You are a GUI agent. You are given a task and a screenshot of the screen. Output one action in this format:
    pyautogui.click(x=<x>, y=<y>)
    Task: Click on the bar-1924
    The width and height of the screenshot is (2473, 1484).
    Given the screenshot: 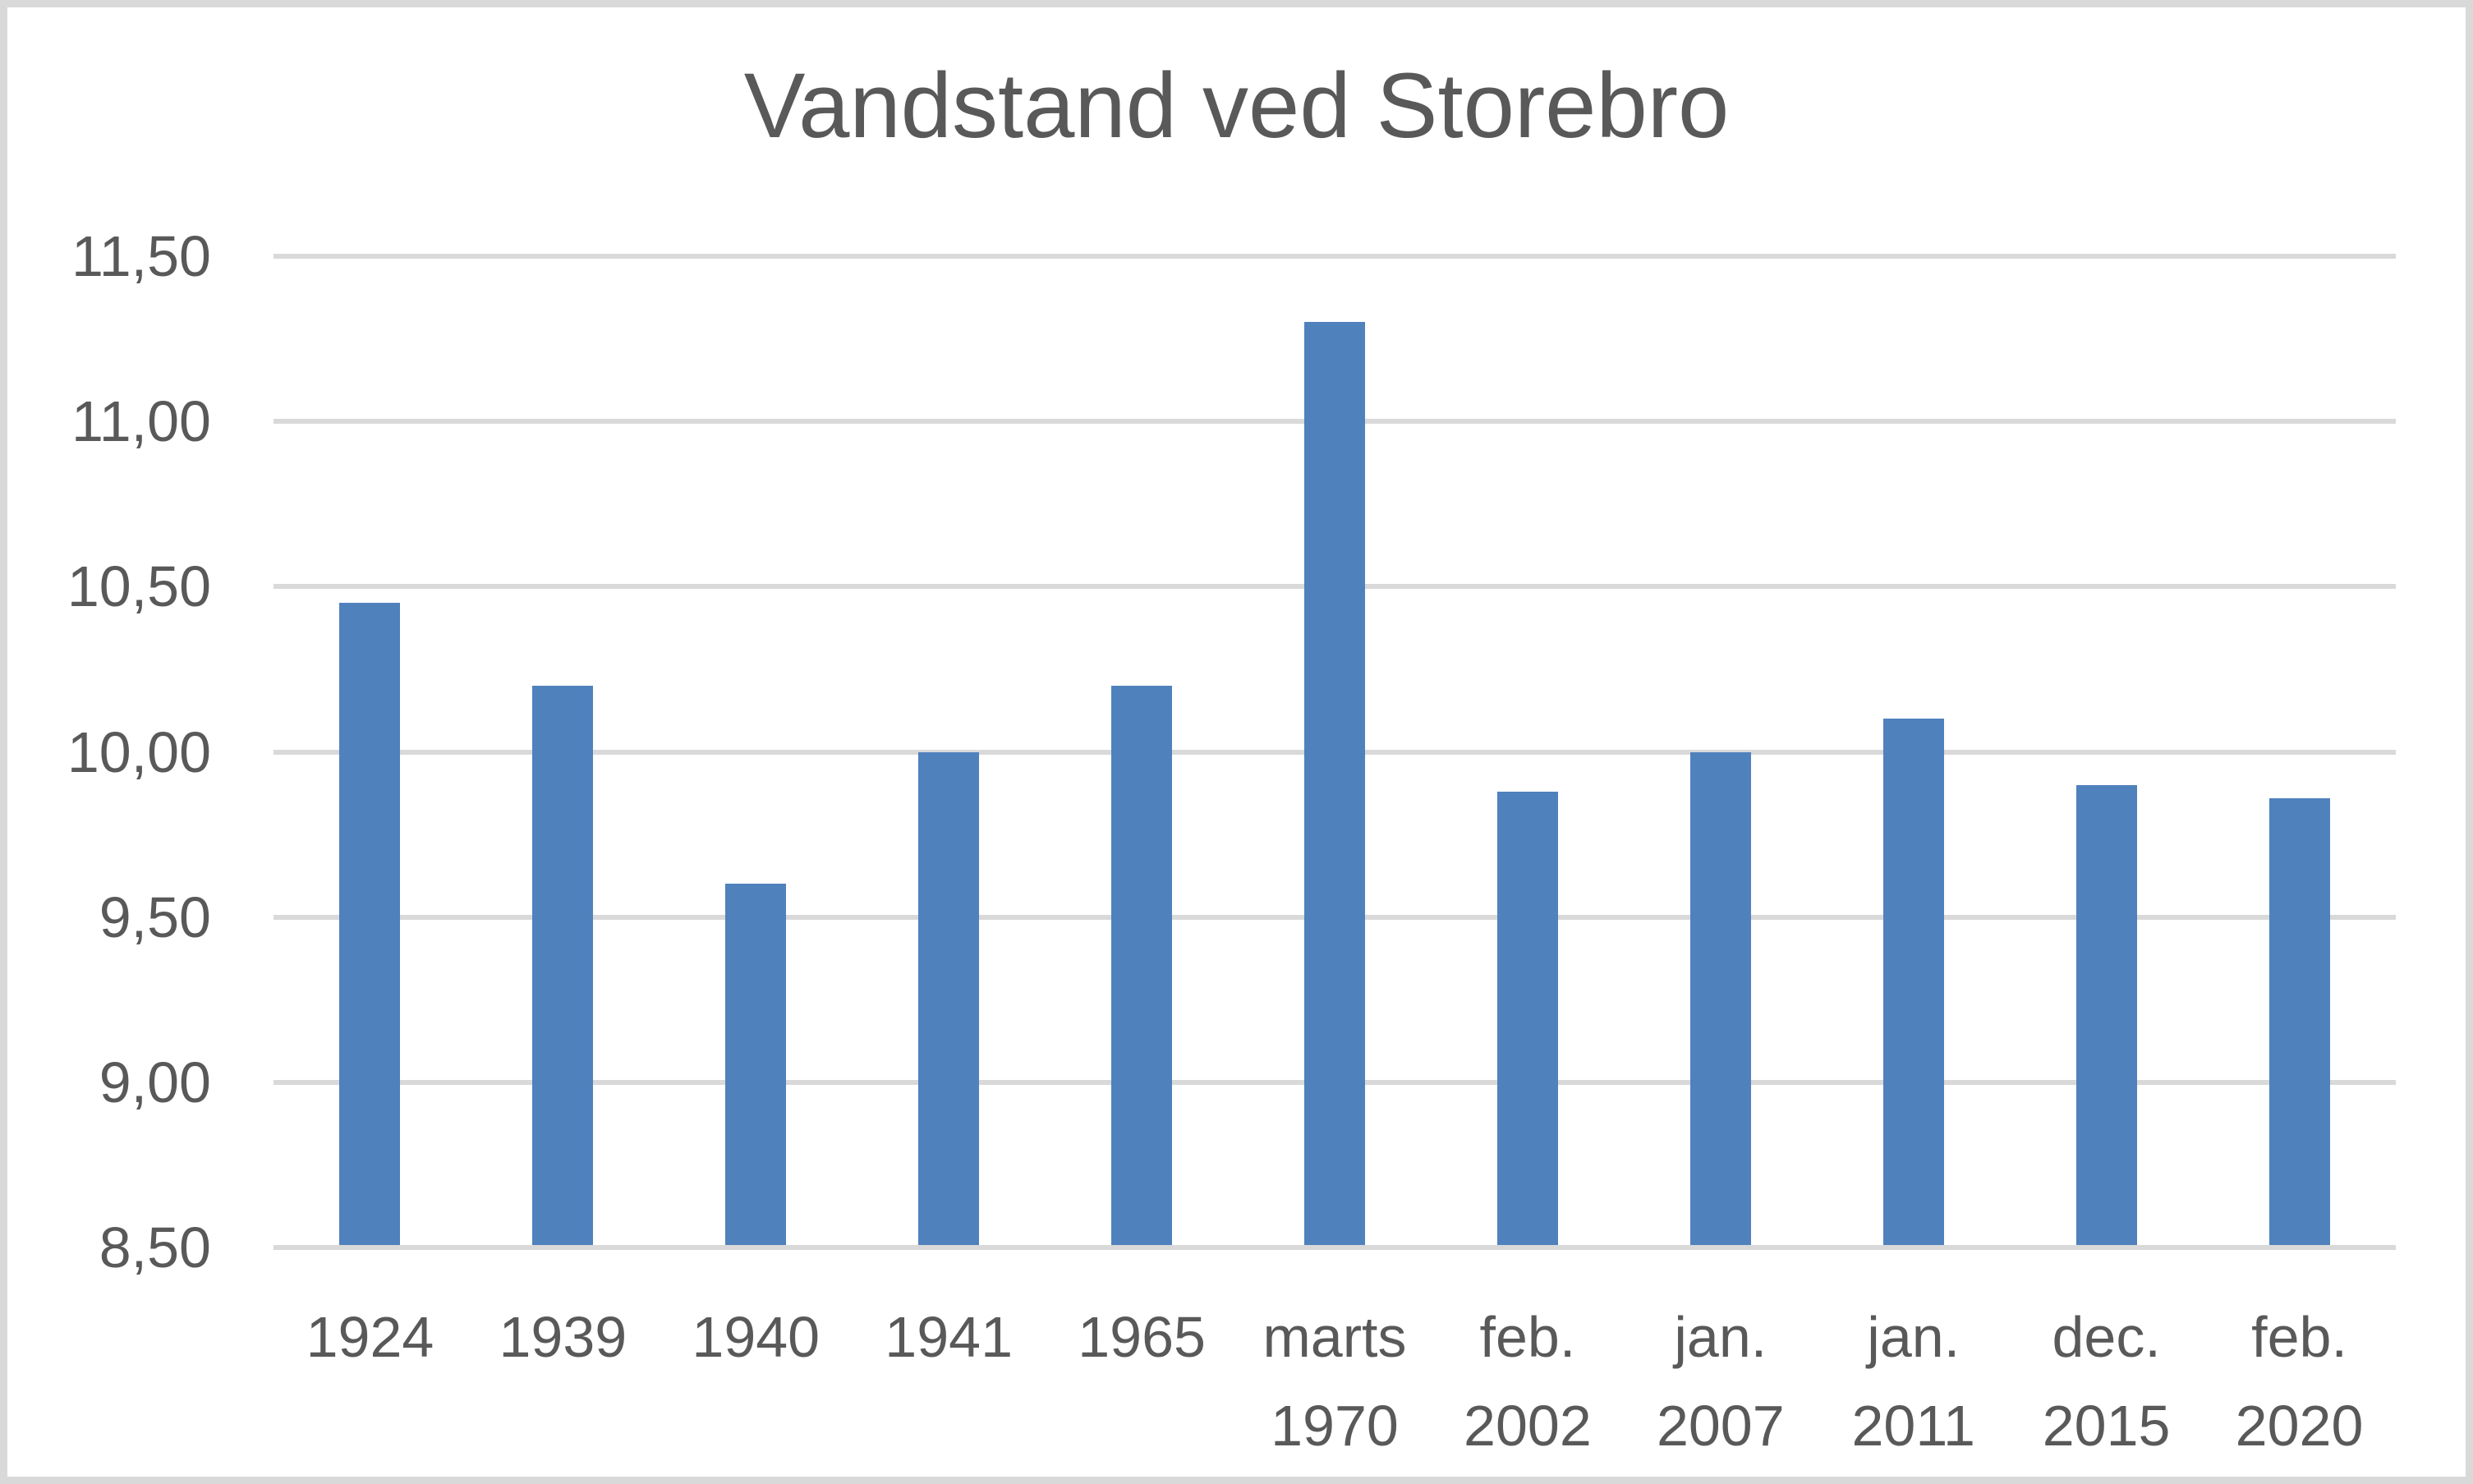 What is the action you would take?
    pyautogui.click(x=370, y=924)
    